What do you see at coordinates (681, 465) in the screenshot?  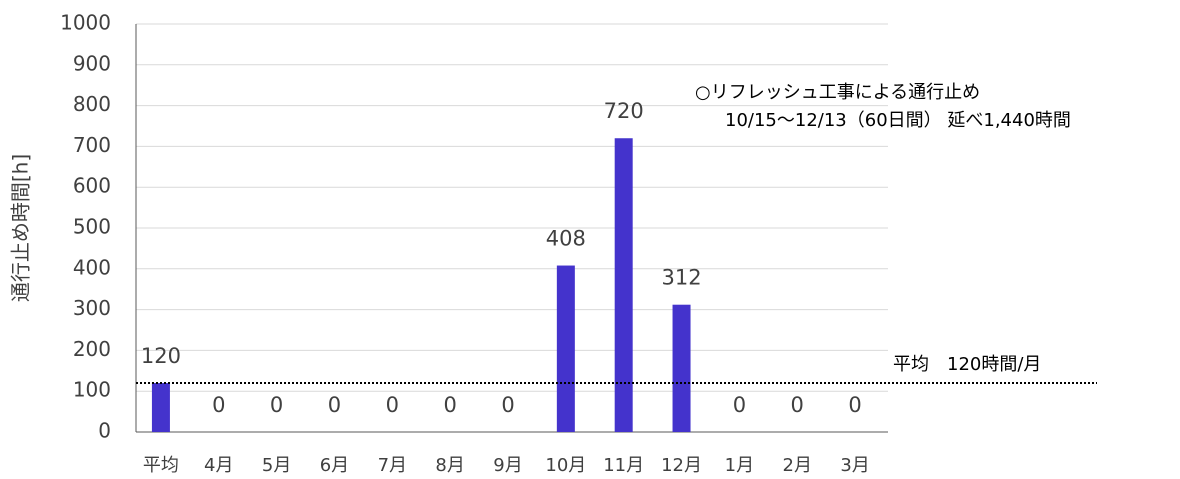 I see `x-tick-label: 12月` at bounding box center [681, 465].